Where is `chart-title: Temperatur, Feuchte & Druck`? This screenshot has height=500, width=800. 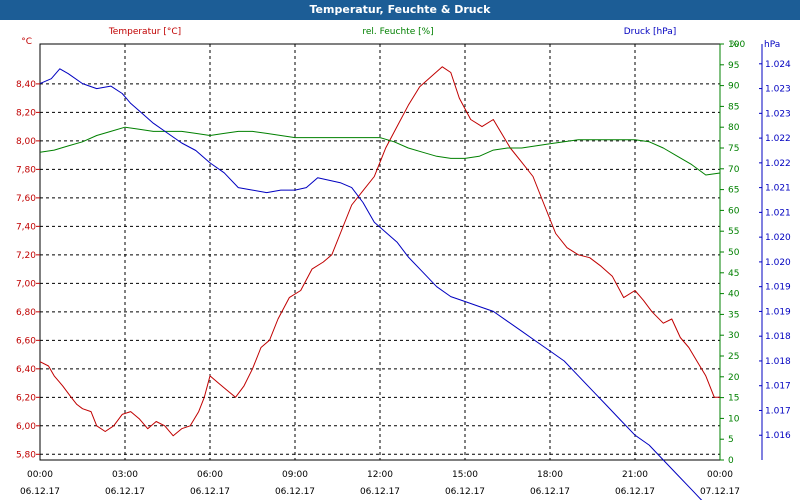 chart-title: Temperatur, Feuchte & Druck is located at coordinates (400, 10).